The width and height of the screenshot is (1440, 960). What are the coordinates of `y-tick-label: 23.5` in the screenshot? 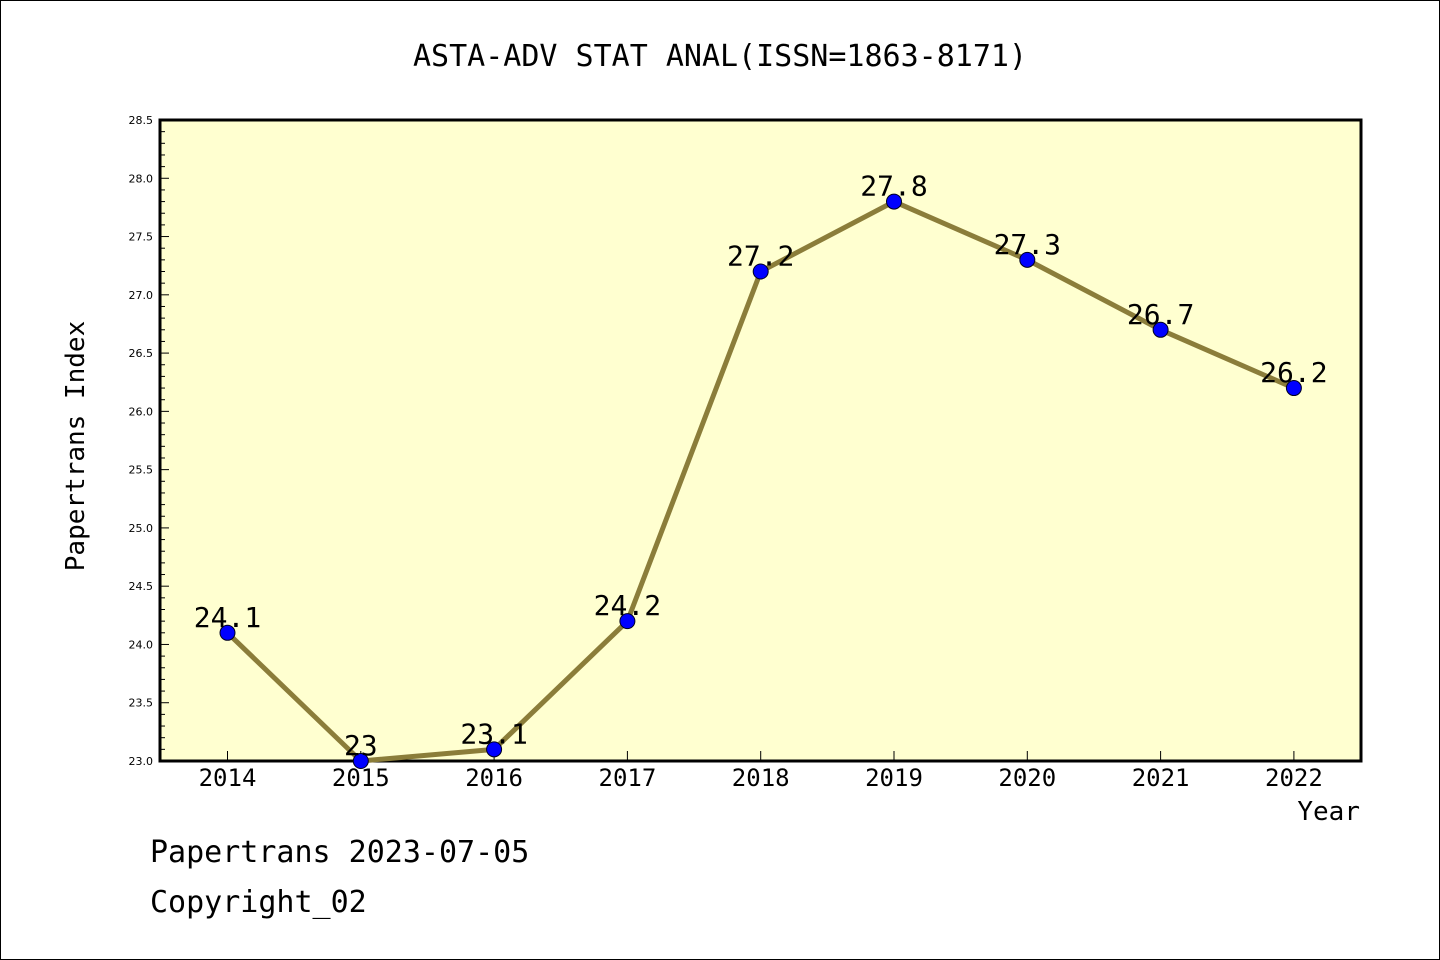 It's located at (141, 703).